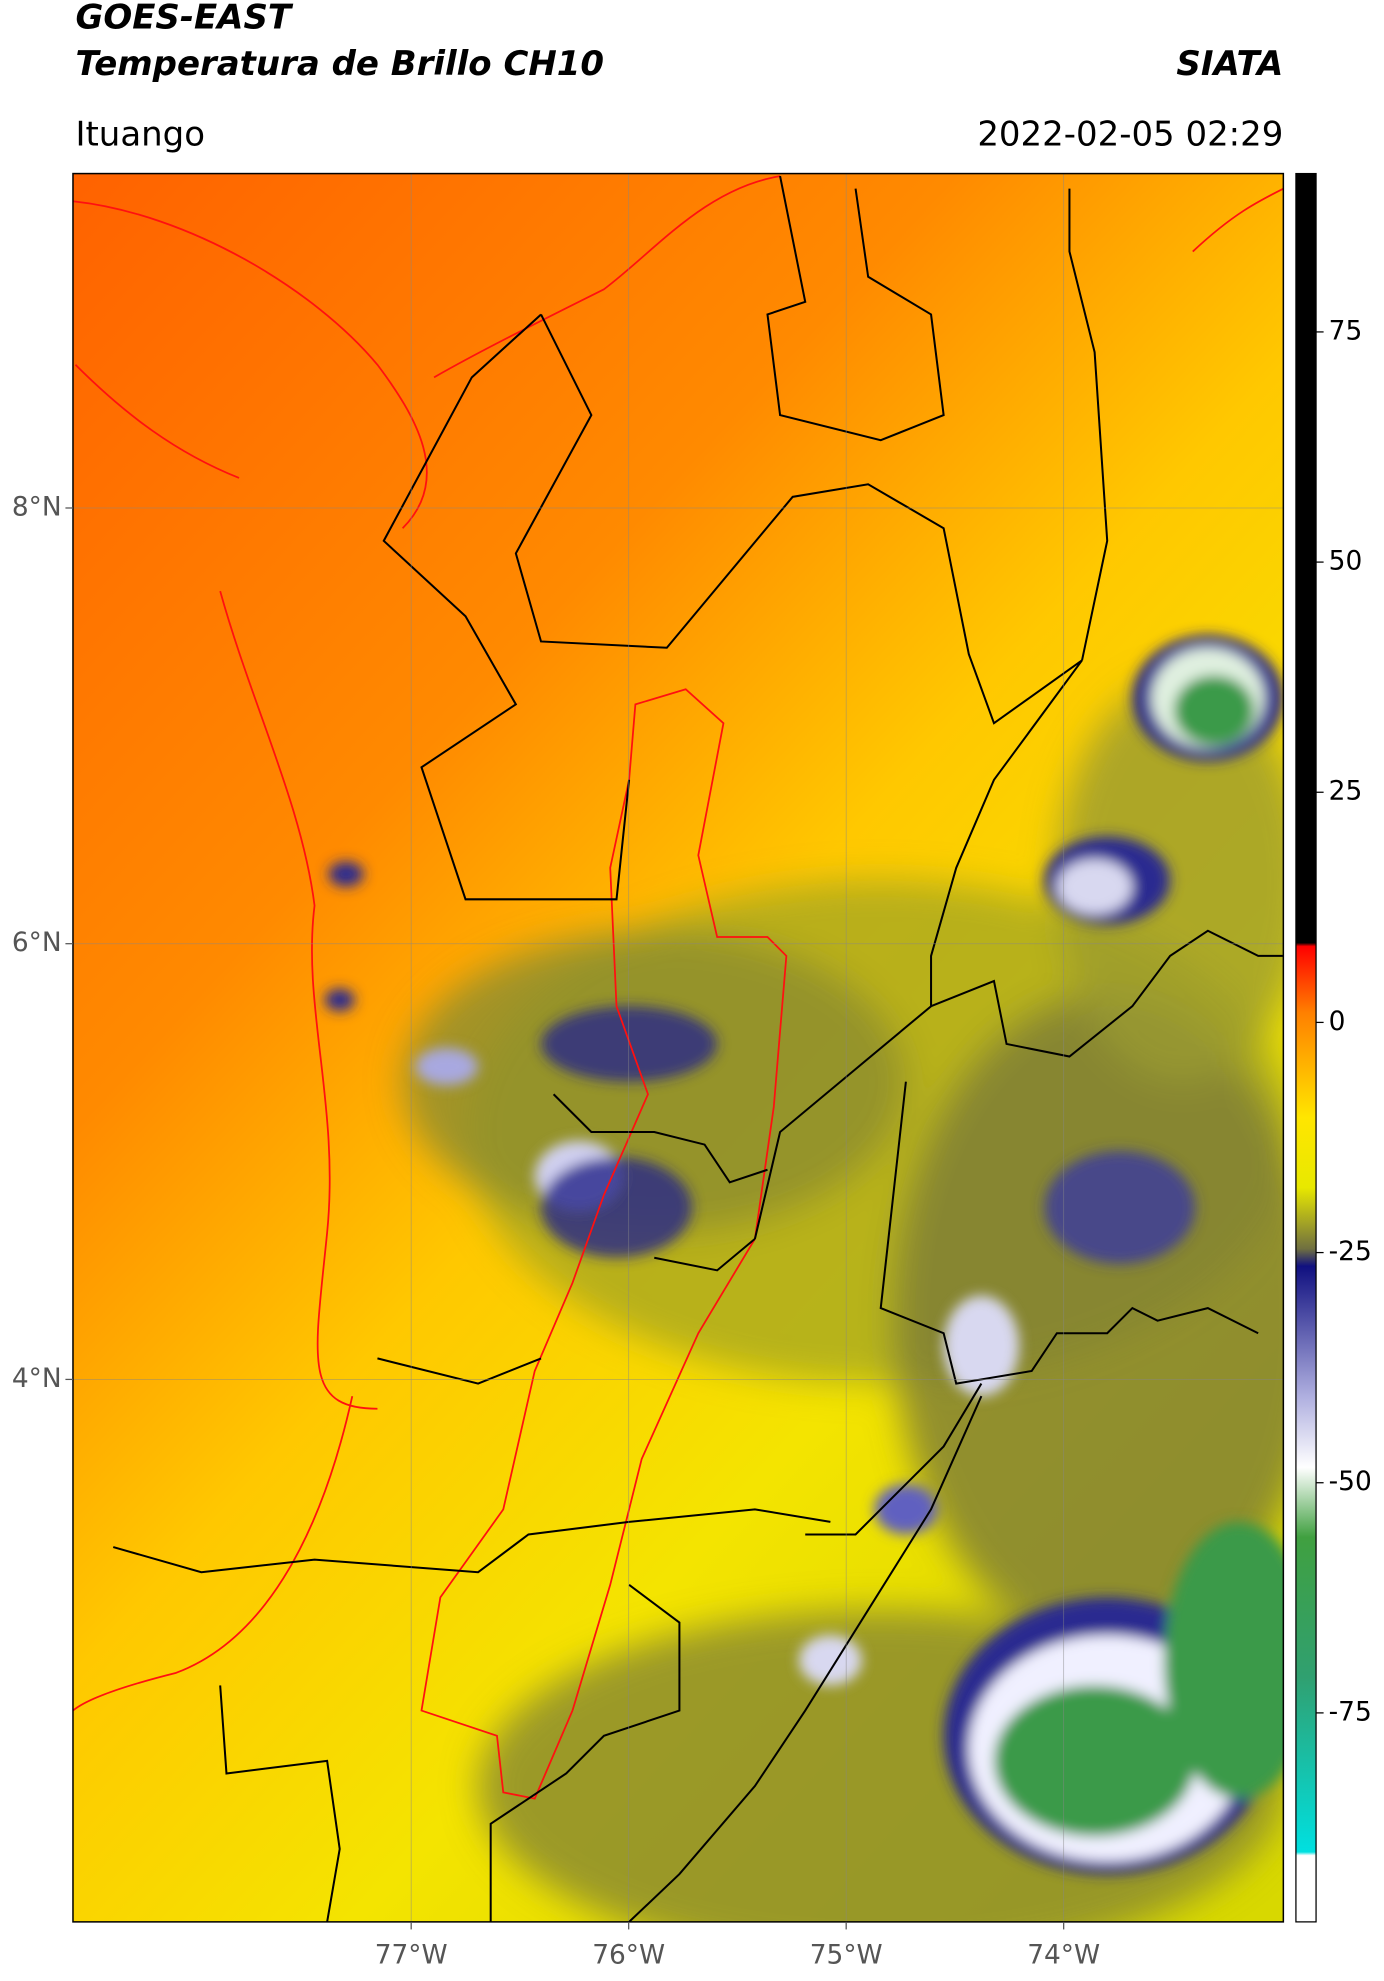 This screenshot has width=1384, height=1981. I want to click on source: SIATA, so click(1229, 64).